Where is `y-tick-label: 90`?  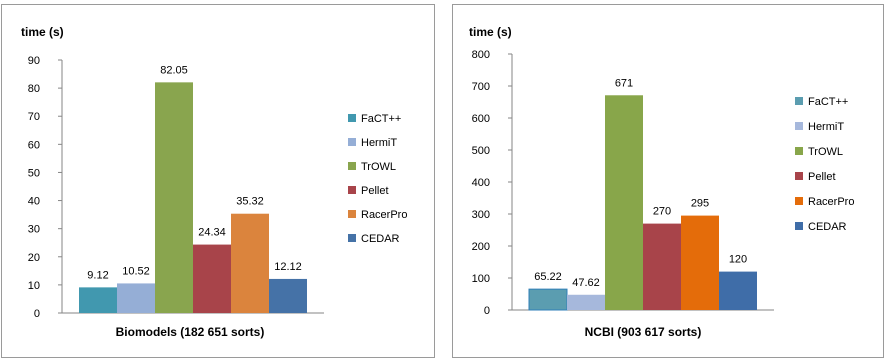
y-tick-label: 90 is located at coordinates (34, 61).